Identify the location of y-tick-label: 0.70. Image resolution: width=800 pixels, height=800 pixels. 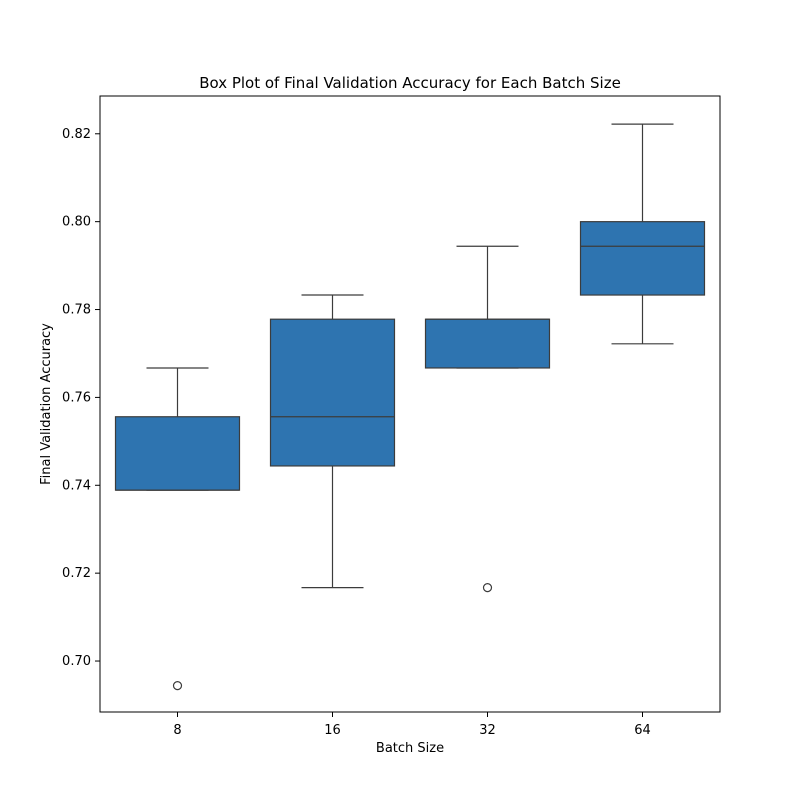
(76, 661).